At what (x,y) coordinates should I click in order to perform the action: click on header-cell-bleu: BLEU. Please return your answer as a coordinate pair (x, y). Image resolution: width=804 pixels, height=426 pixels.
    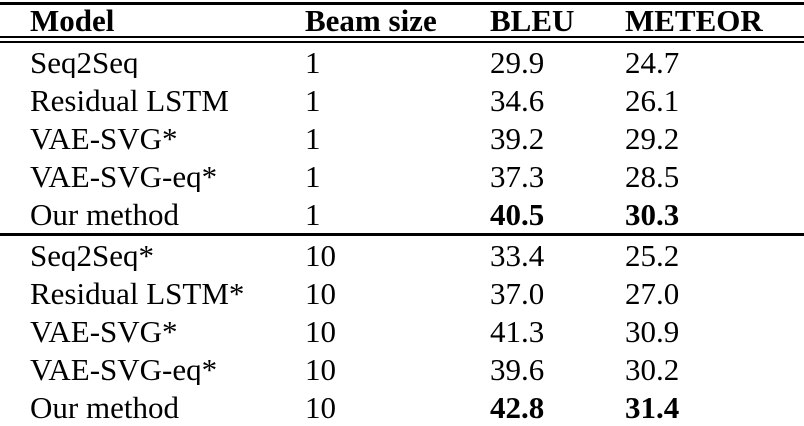
    Looking at the image, I should click on (532, 20).